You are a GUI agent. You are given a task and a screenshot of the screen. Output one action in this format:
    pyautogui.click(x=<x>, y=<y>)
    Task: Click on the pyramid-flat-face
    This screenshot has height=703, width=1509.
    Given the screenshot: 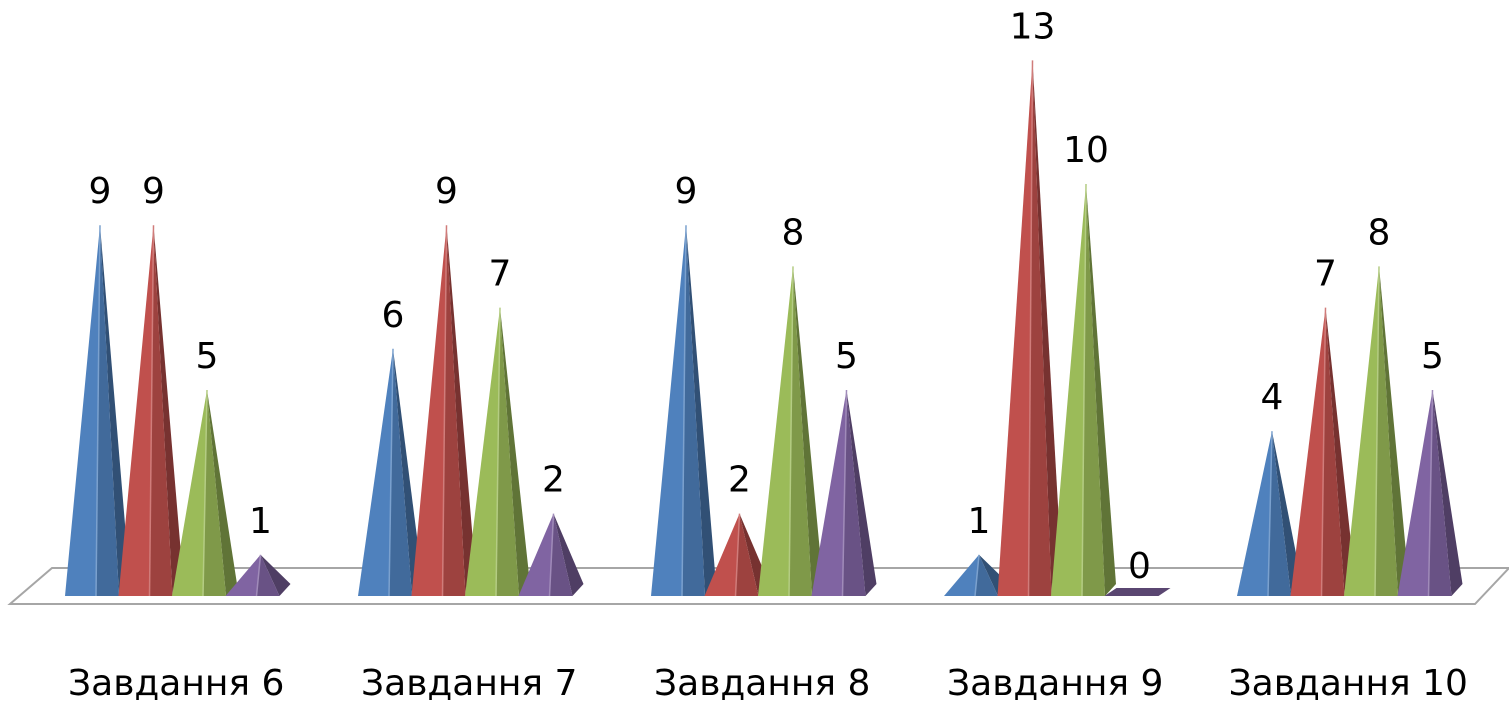 What is the action you would take?
    pyautogui.click(x=1137, y=592)
    